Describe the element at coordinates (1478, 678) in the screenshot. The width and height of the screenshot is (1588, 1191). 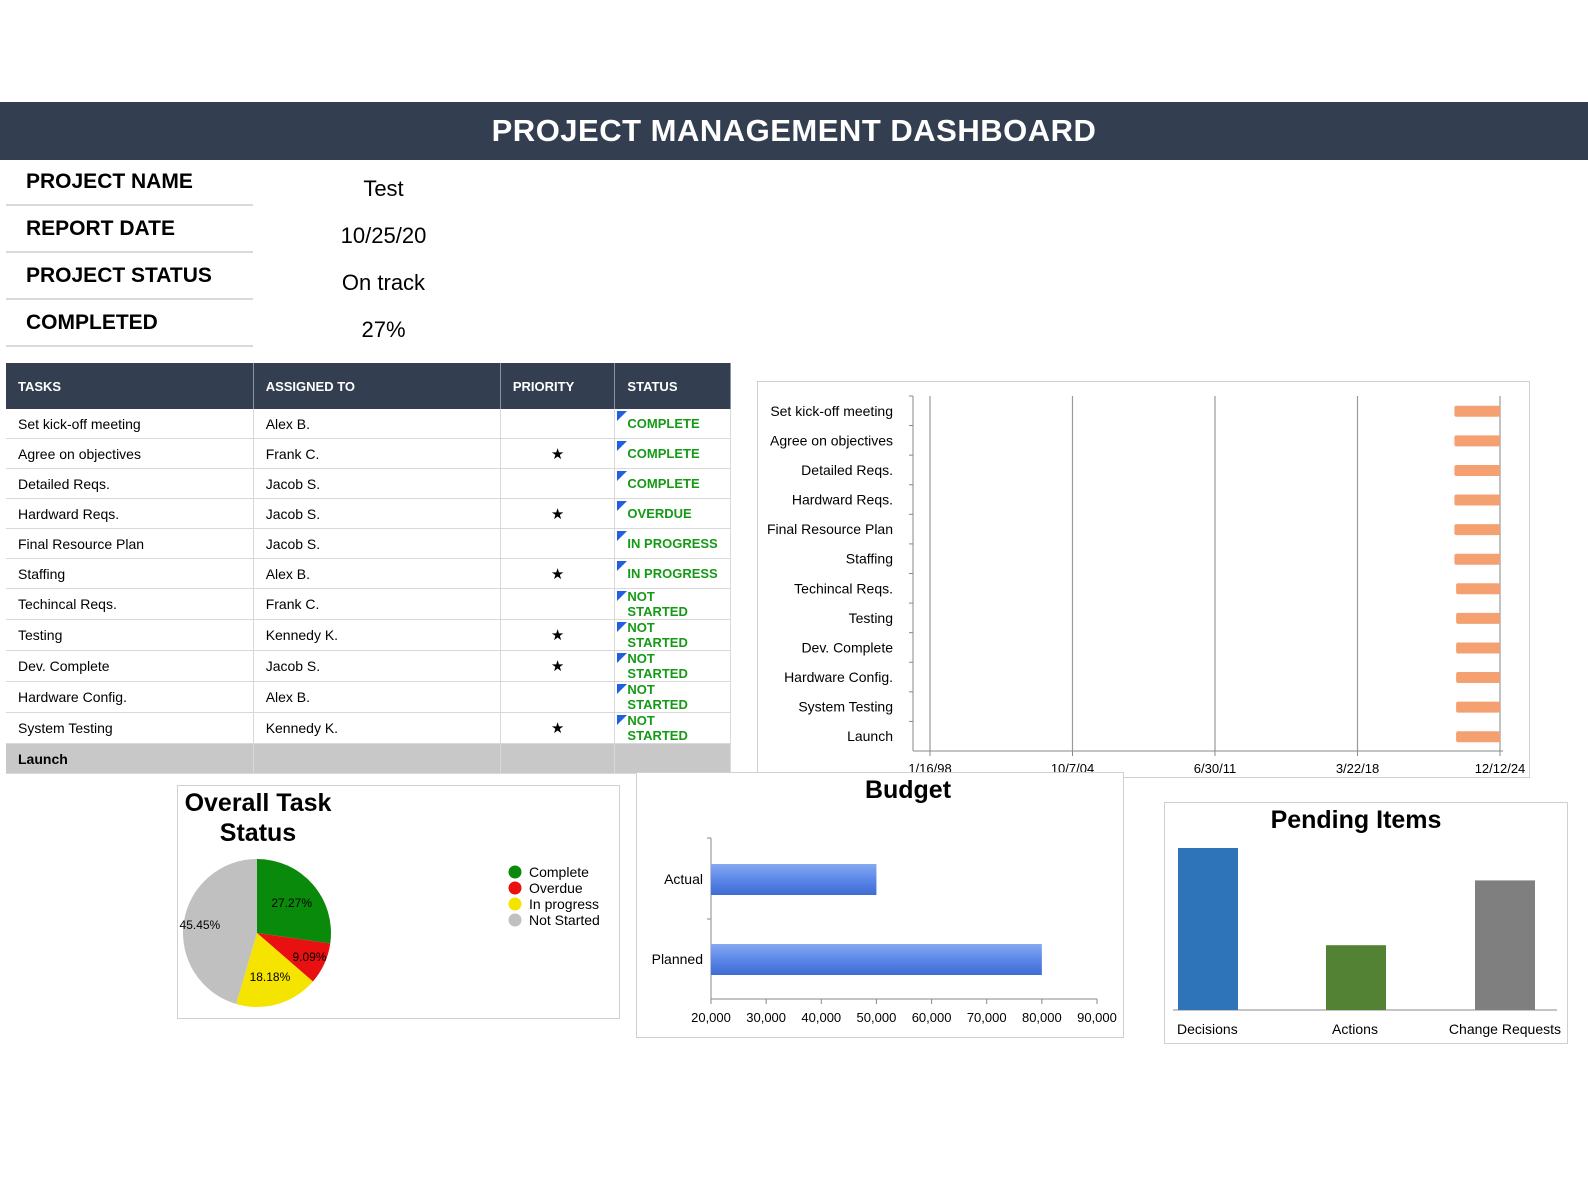
I see `gantt-bar-hardware-config` at that location.